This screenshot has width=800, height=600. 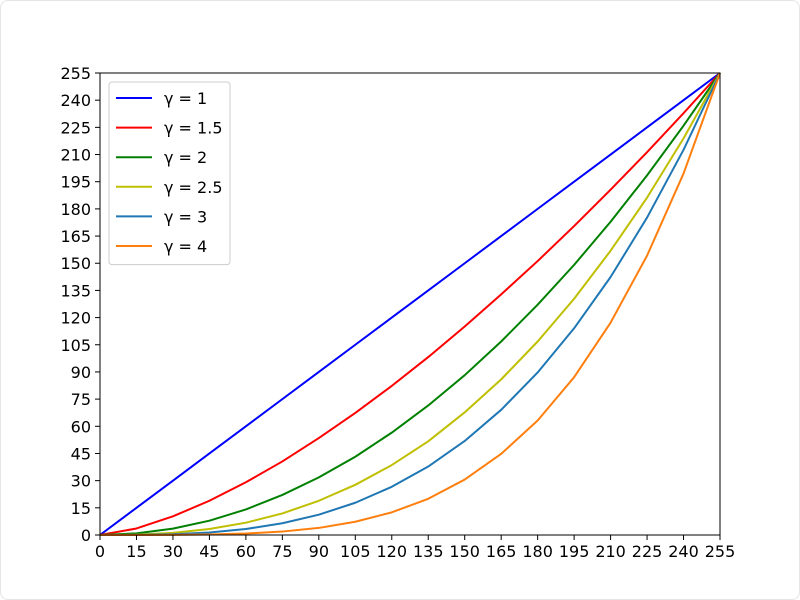 What do you see at coordinates (75, 127) in the screenshot?
I see `y-tick-label: 225` at bounding box center [75, 127].